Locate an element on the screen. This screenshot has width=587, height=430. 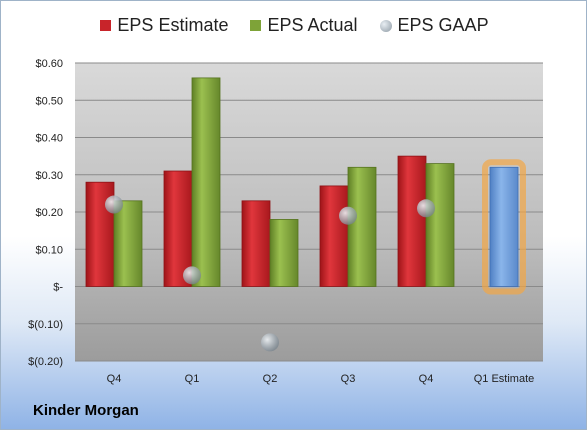
company-name: Kinder Morgan is located at coordinates (86, 410).